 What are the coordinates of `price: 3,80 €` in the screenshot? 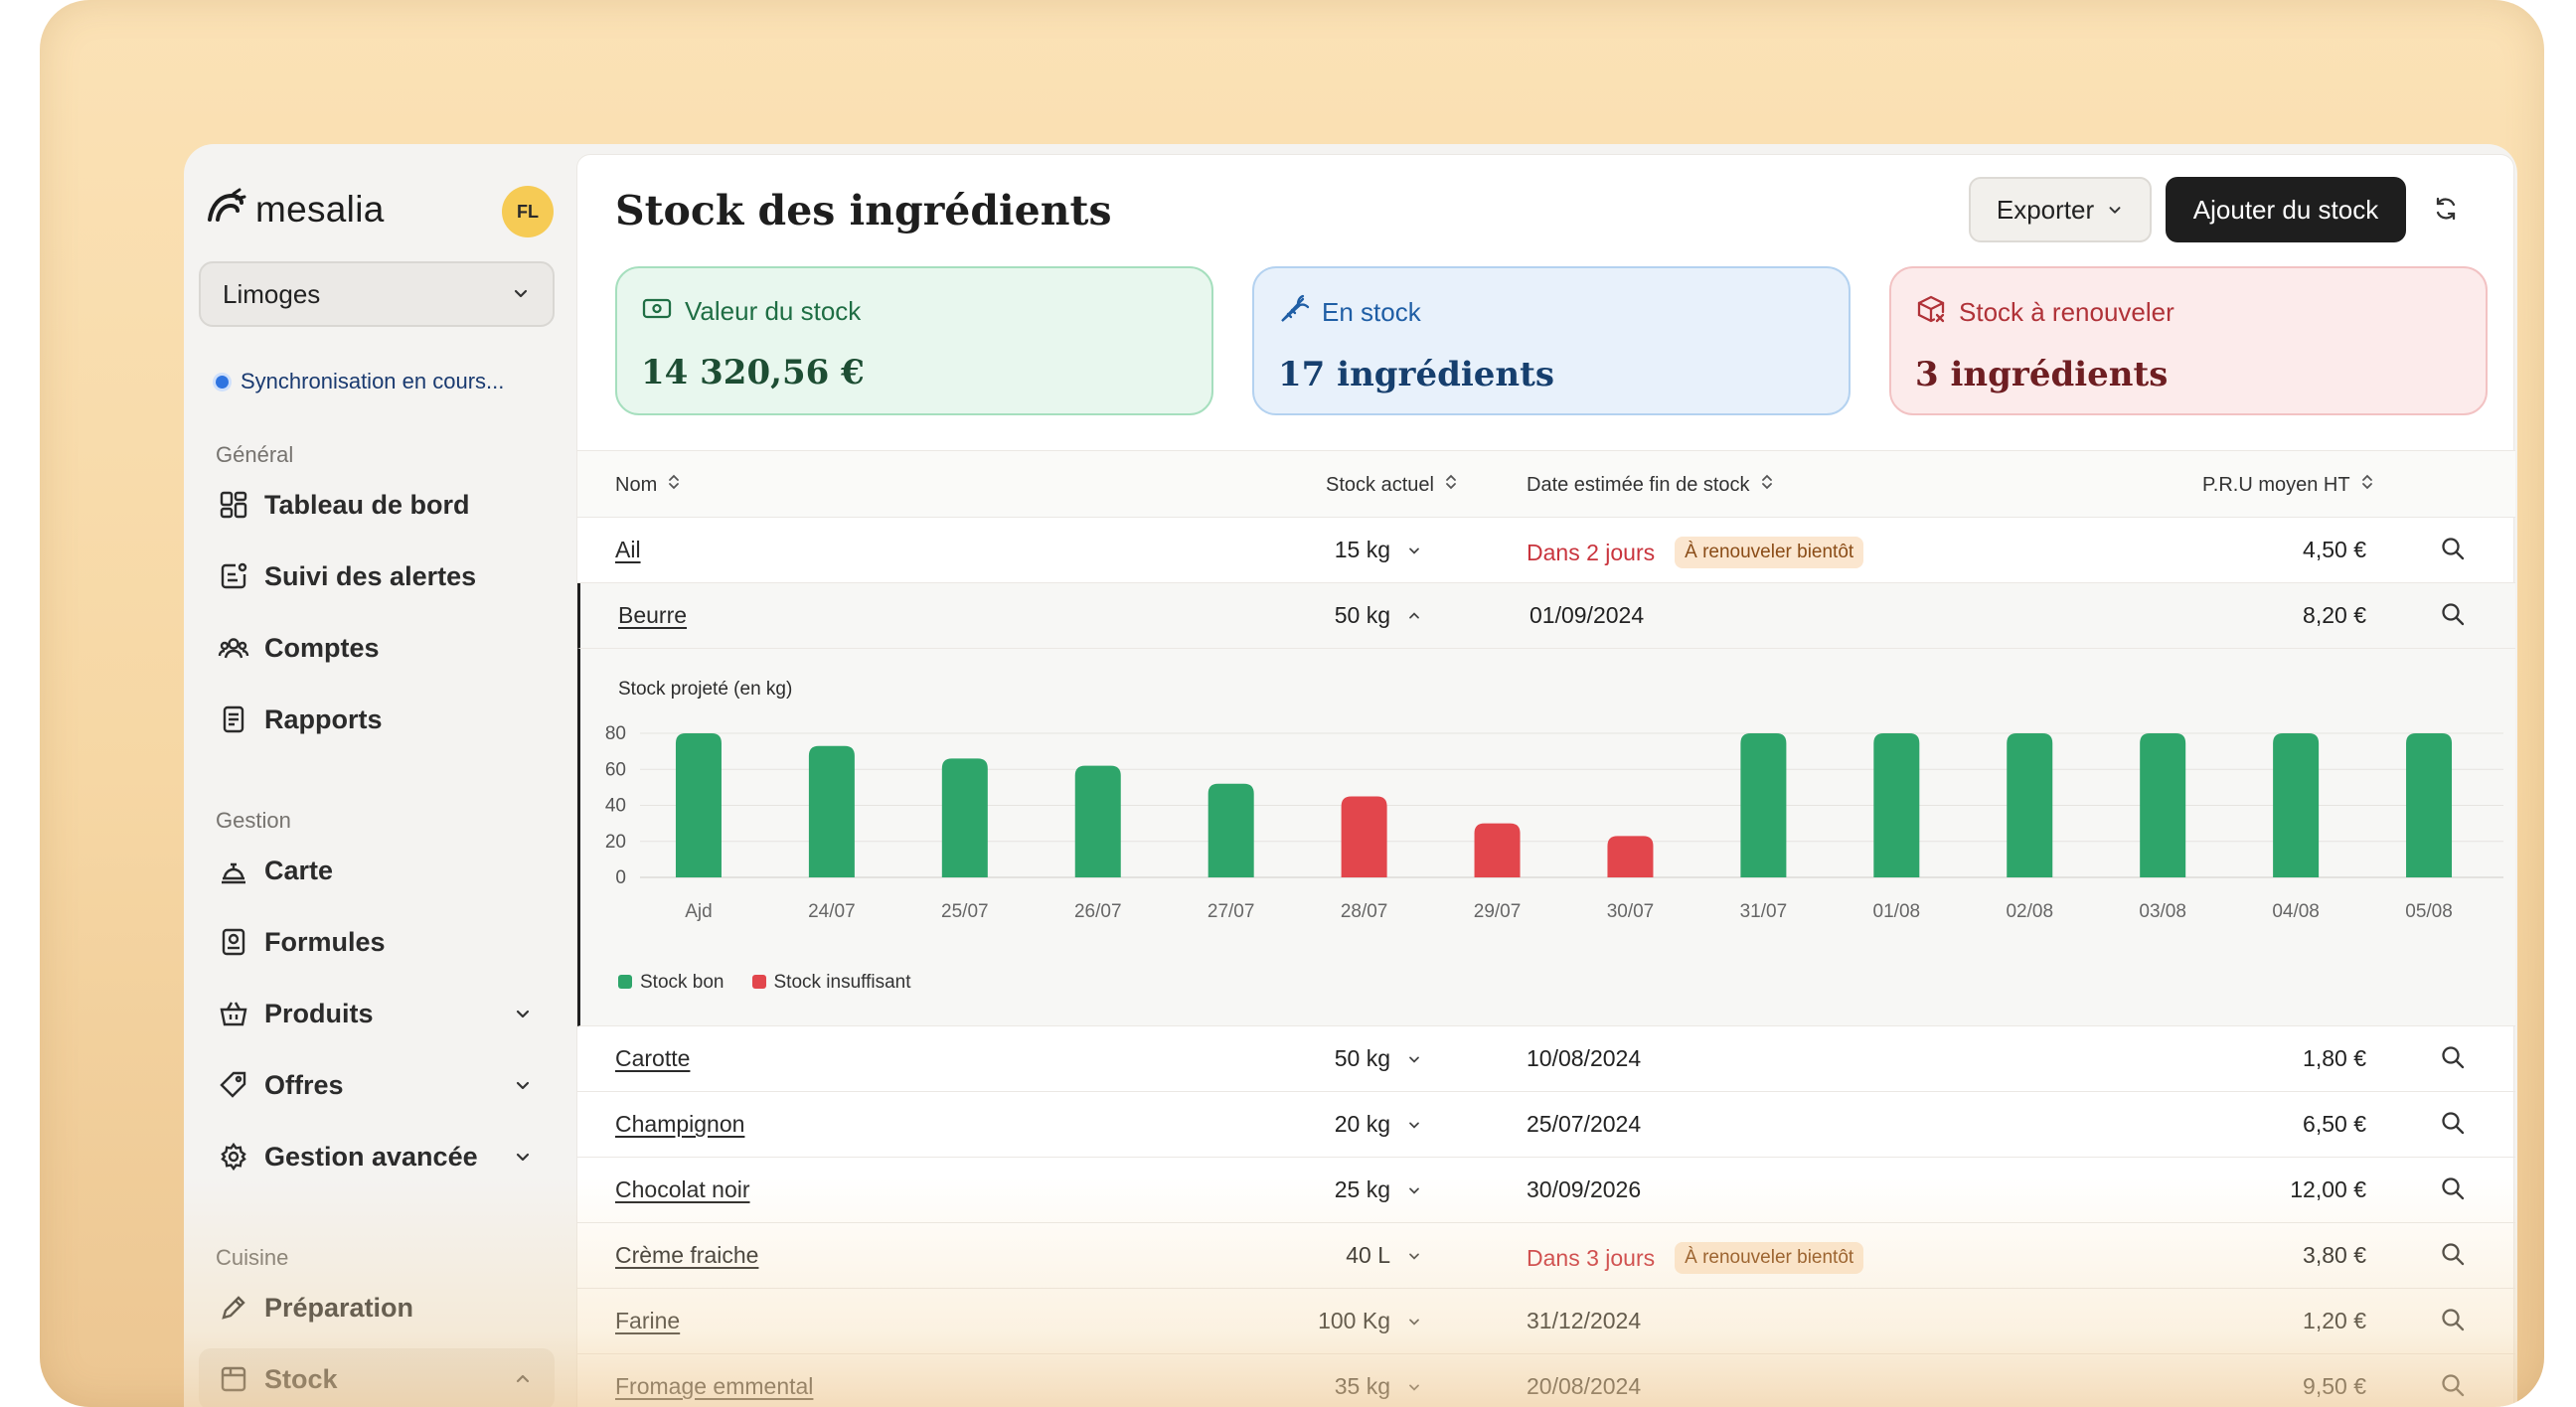 It's located at (2334, 1255).